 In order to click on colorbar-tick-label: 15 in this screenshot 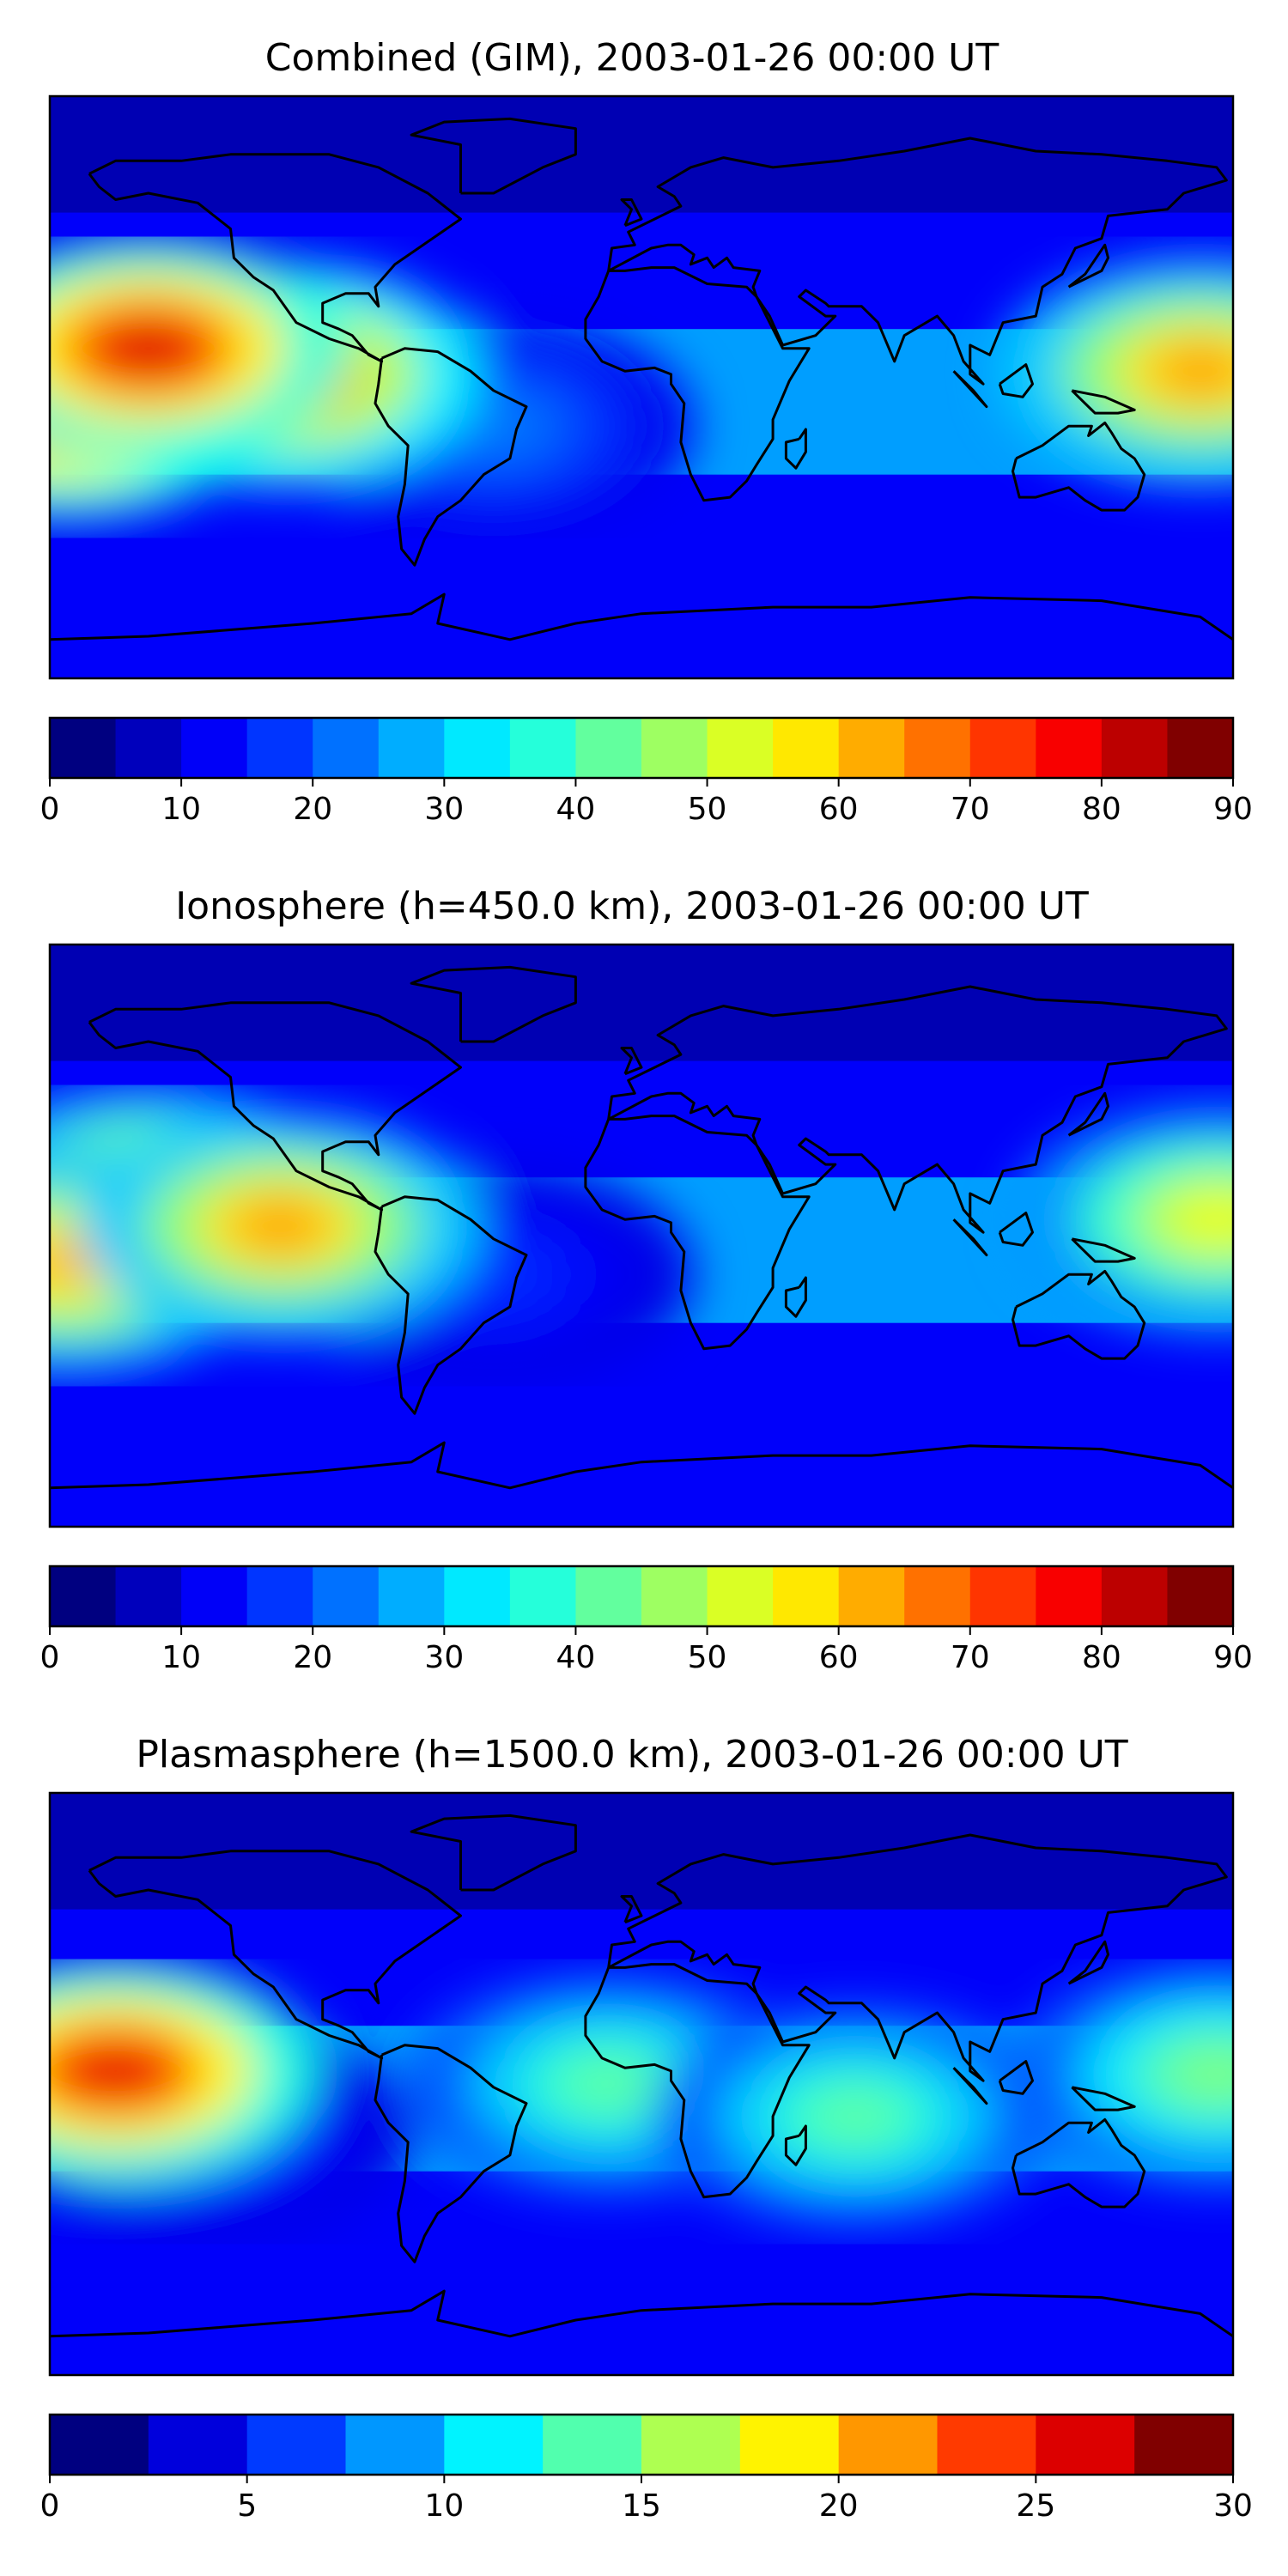, I will do `click(641, 2506)`.